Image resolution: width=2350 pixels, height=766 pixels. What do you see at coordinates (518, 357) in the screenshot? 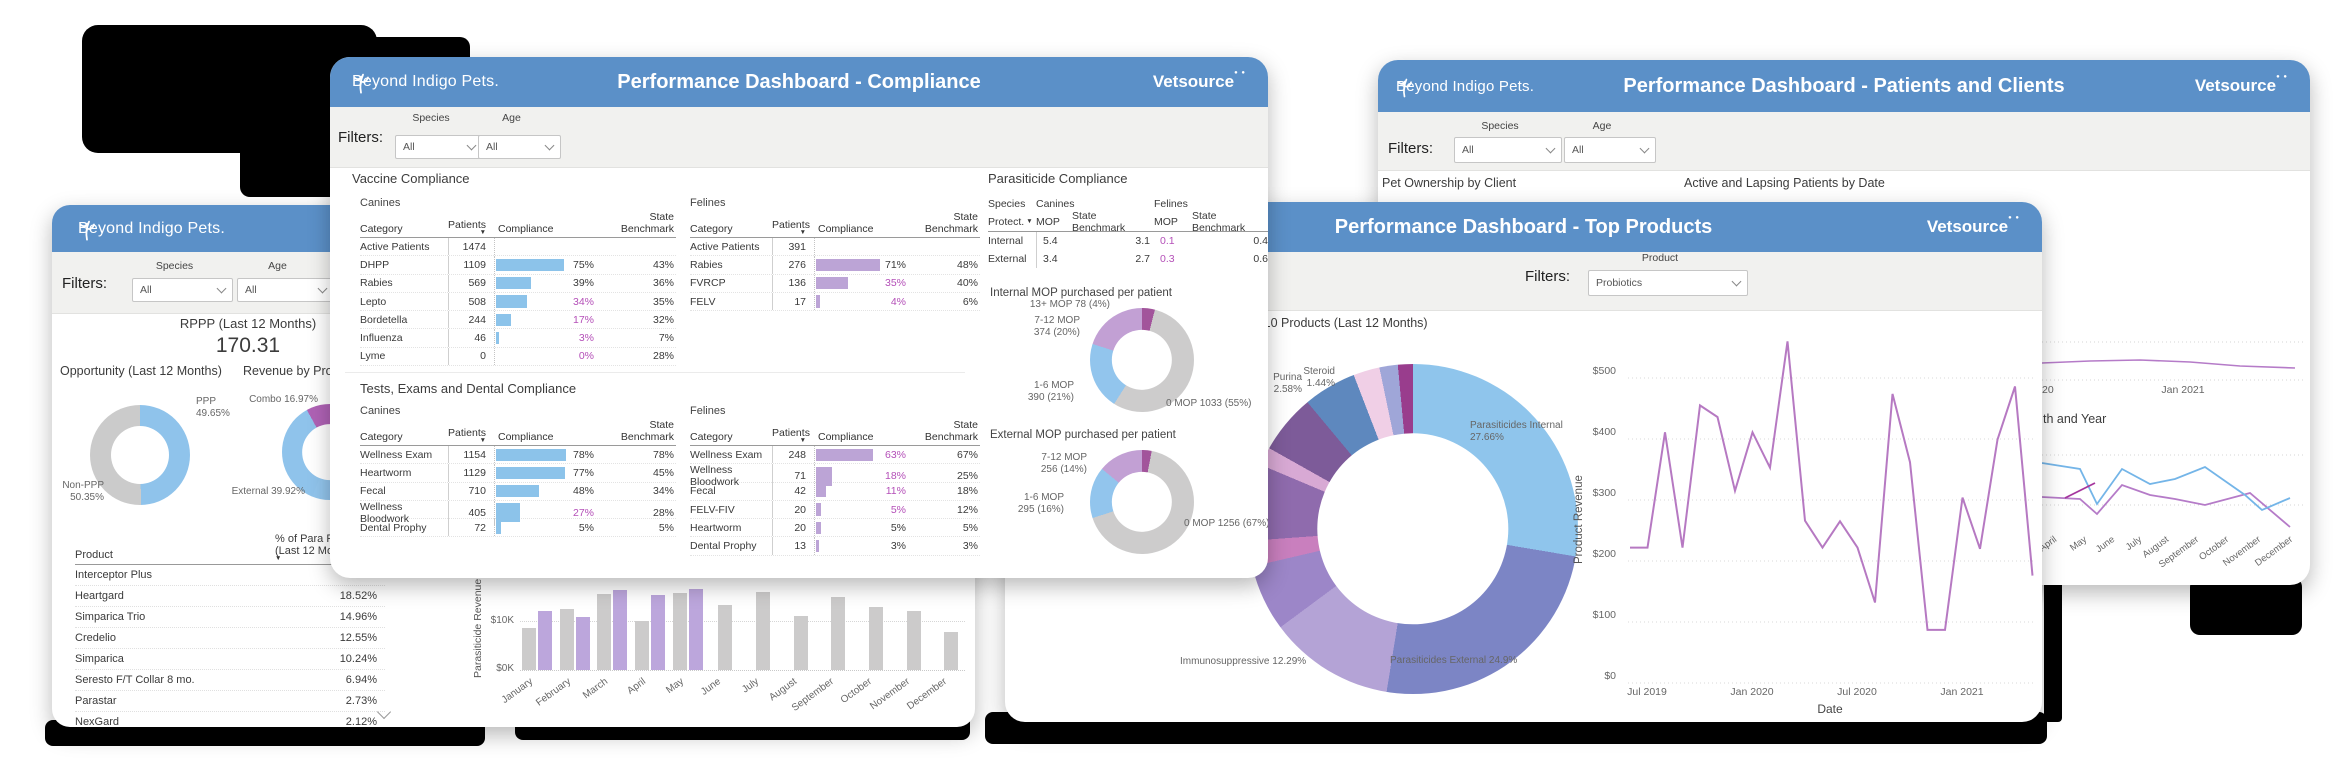
I see `table-row: Lyme 0 0% 28%` at bounding box center [518, 357].